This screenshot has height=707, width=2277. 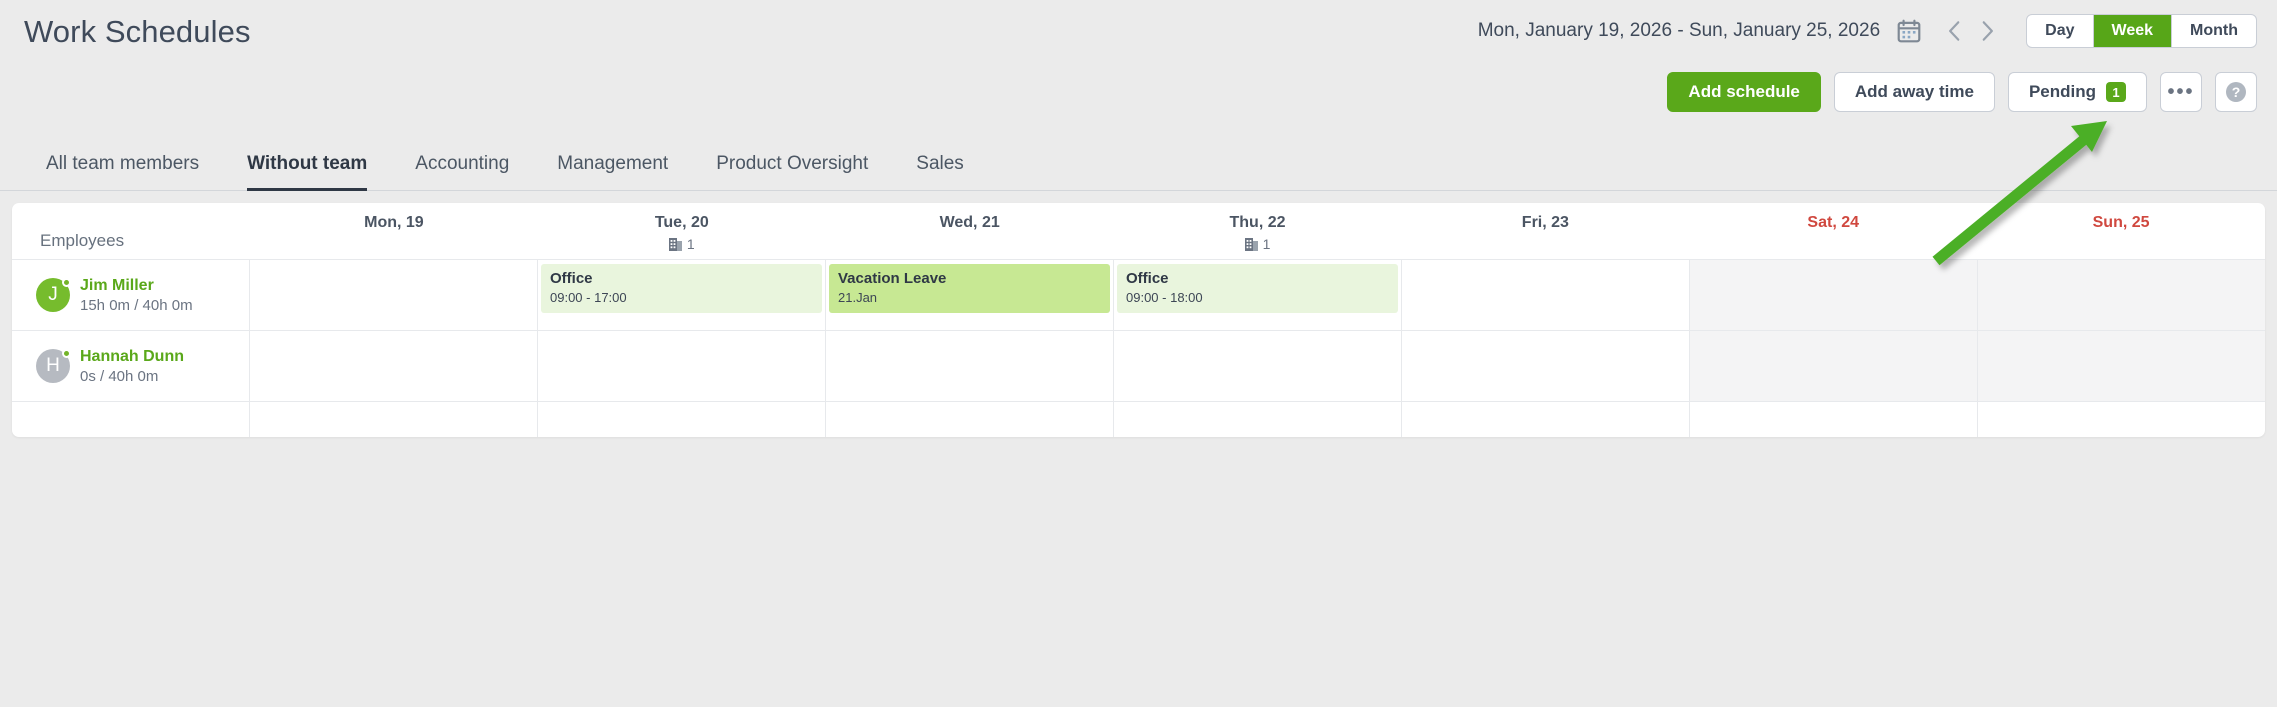 I want to click on view-toggle-day: Day, so click(x=2060, y=31).